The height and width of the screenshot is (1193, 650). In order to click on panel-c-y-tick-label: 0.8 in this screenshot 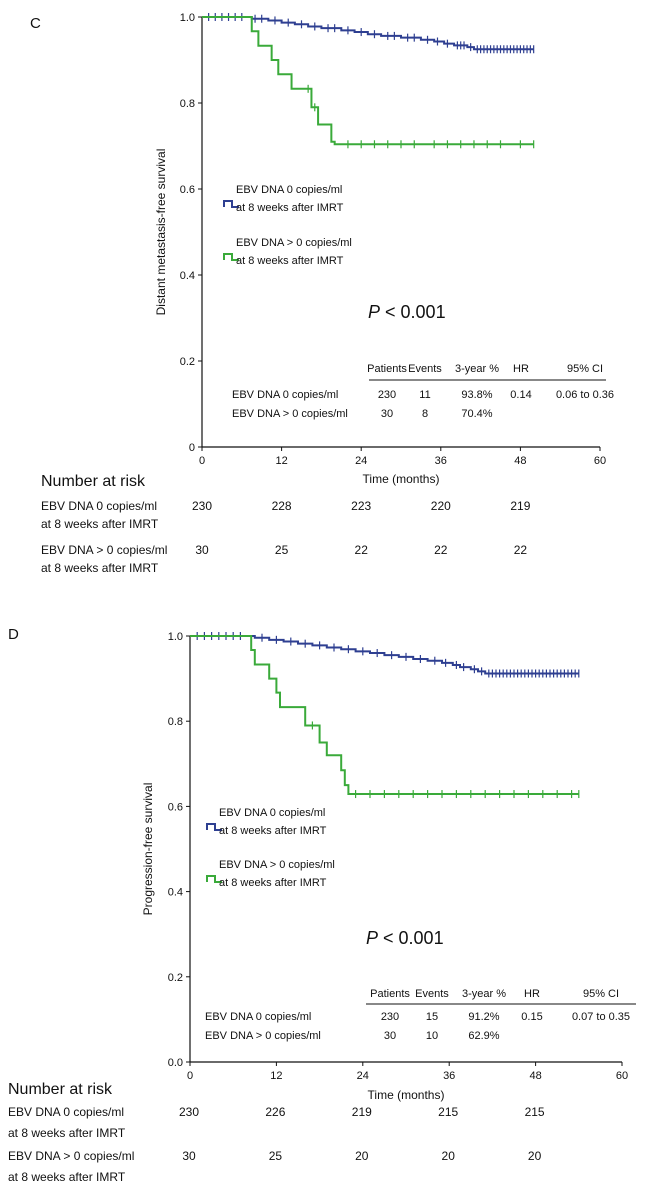, I will do `click(187, 104)`.